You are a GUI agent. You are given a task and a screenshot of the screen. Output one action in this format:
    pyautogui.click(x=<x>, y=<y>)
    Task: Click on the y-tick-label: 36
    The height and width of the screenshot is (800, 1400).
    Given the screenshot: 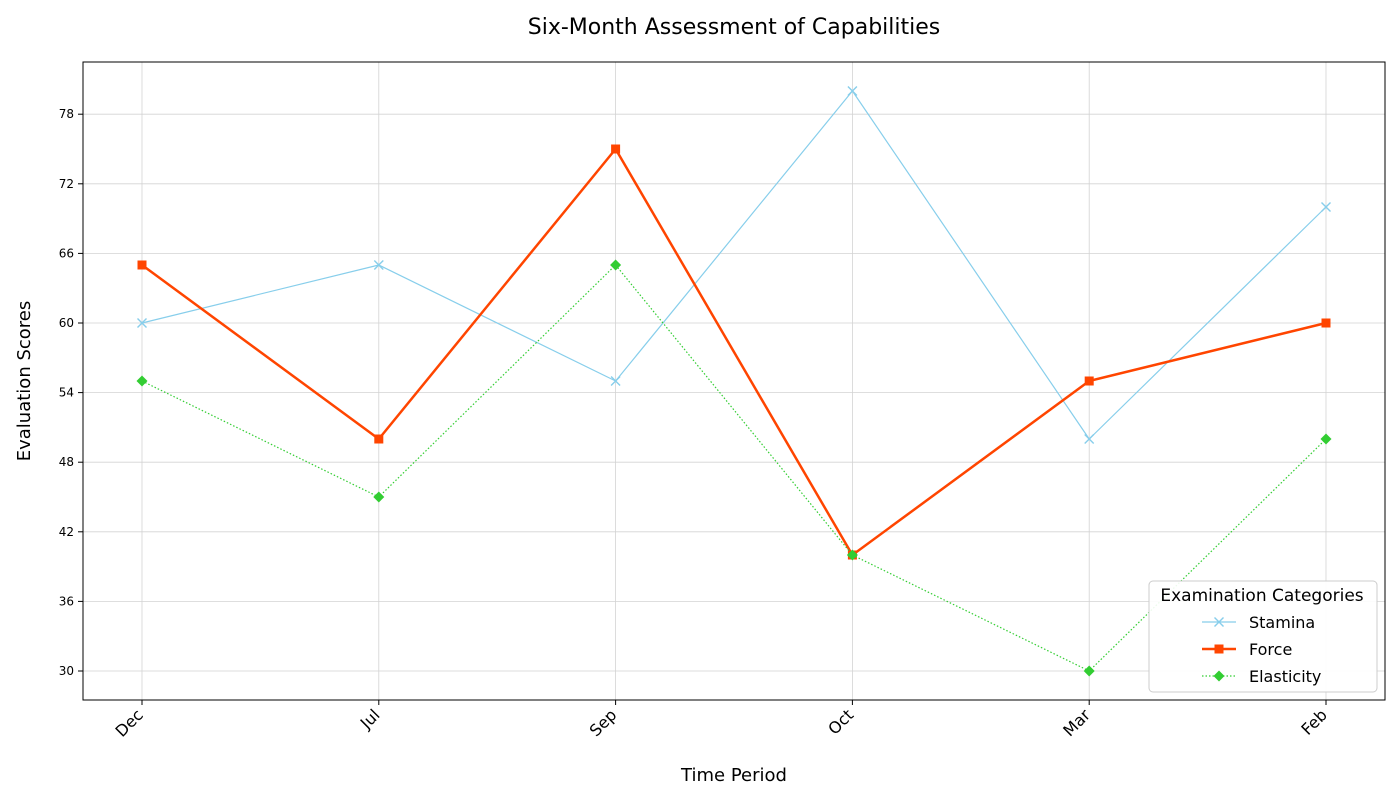 What is the action you would take?
    pyautogui.click(x=66, y=601)
    